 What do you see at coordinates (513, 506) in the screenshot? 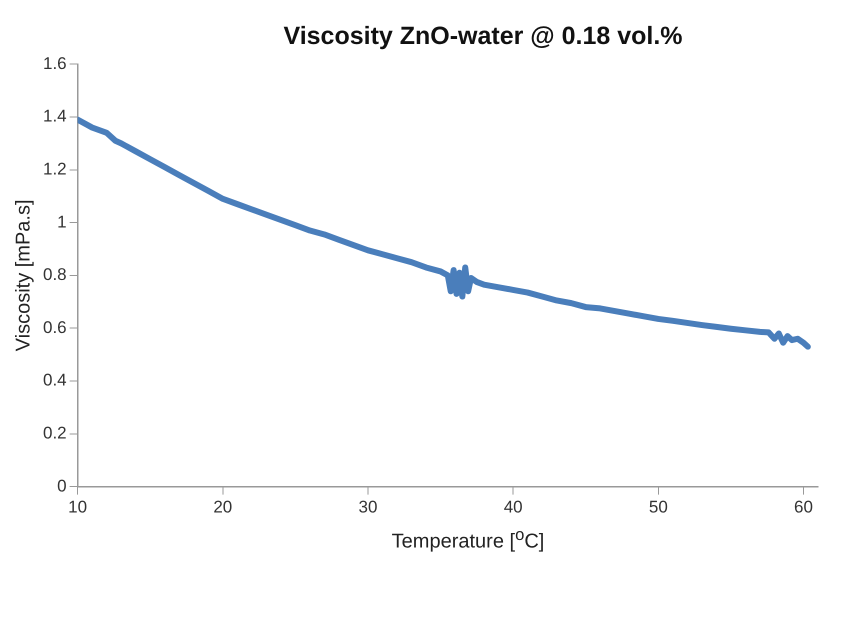
I see `x-tick-label: 40` at bounding box center [513, 506].